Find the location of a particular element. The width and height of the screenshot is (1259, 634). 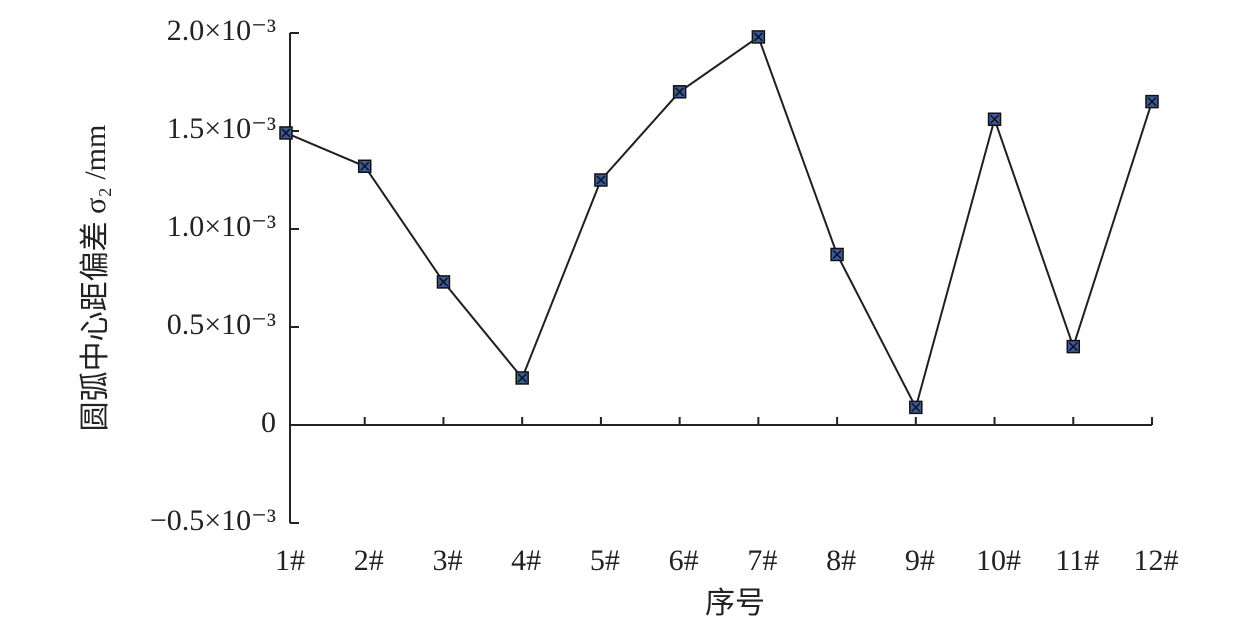

y-tick-label: −0.5×10⁻³ is located at coordinates (213, 520).